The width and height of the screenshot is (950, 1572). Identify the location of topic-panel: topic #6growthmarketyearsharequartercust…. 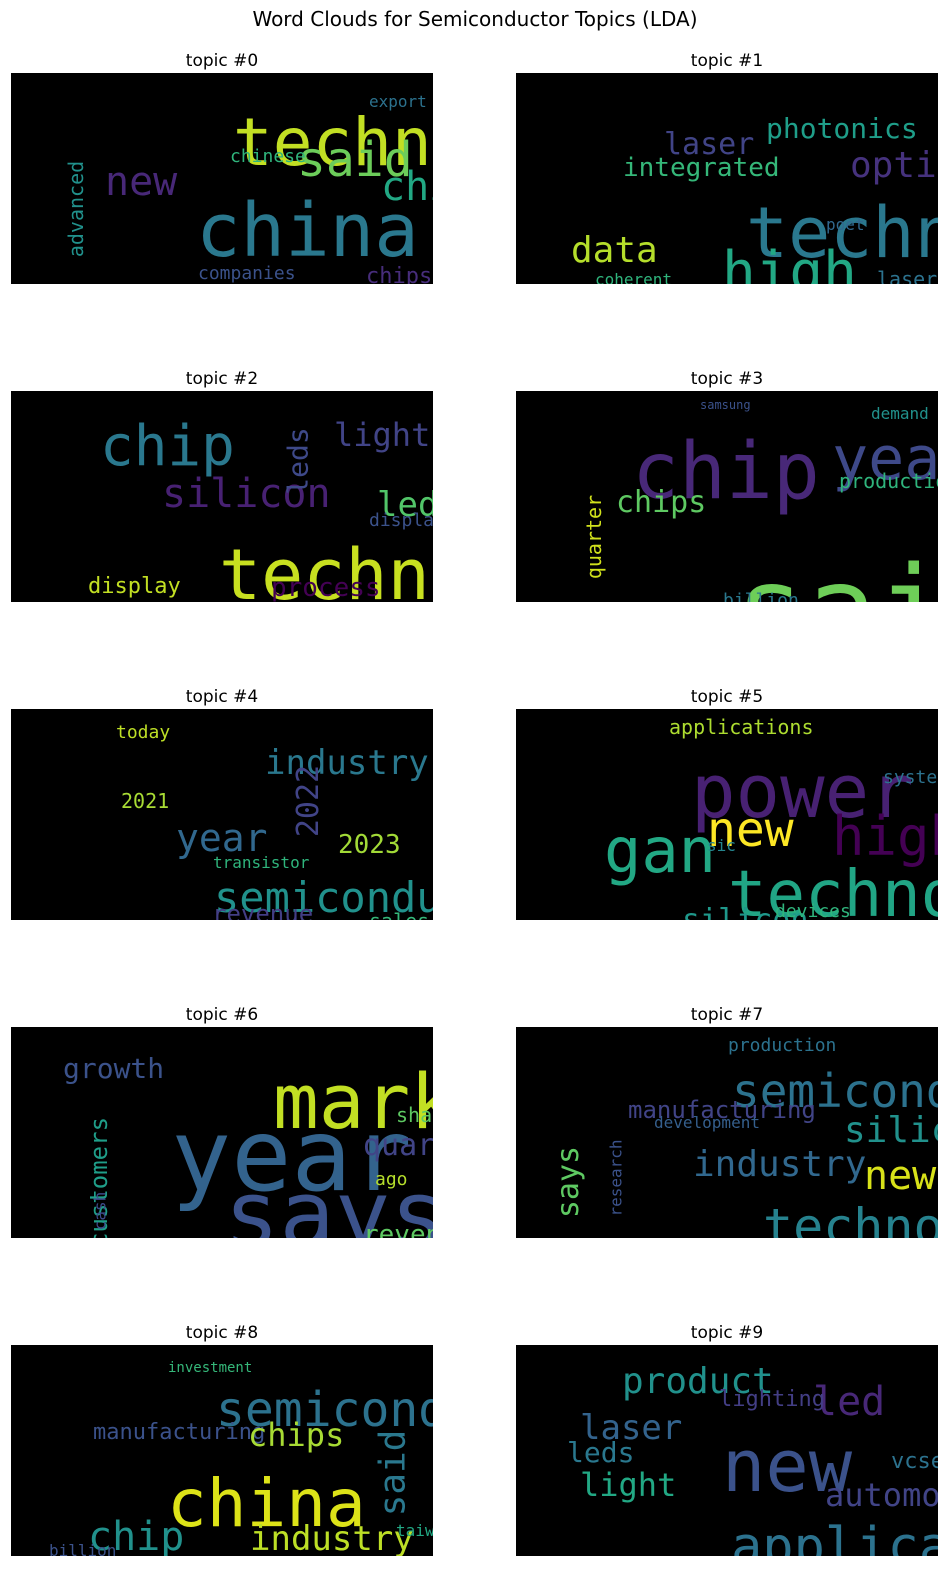
(222, 1120).